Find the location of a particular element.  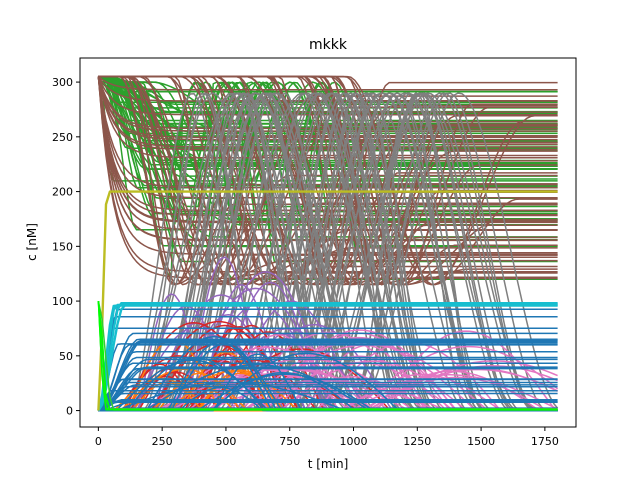

y-tick-label: 250 is located at coordinates (62, 137).